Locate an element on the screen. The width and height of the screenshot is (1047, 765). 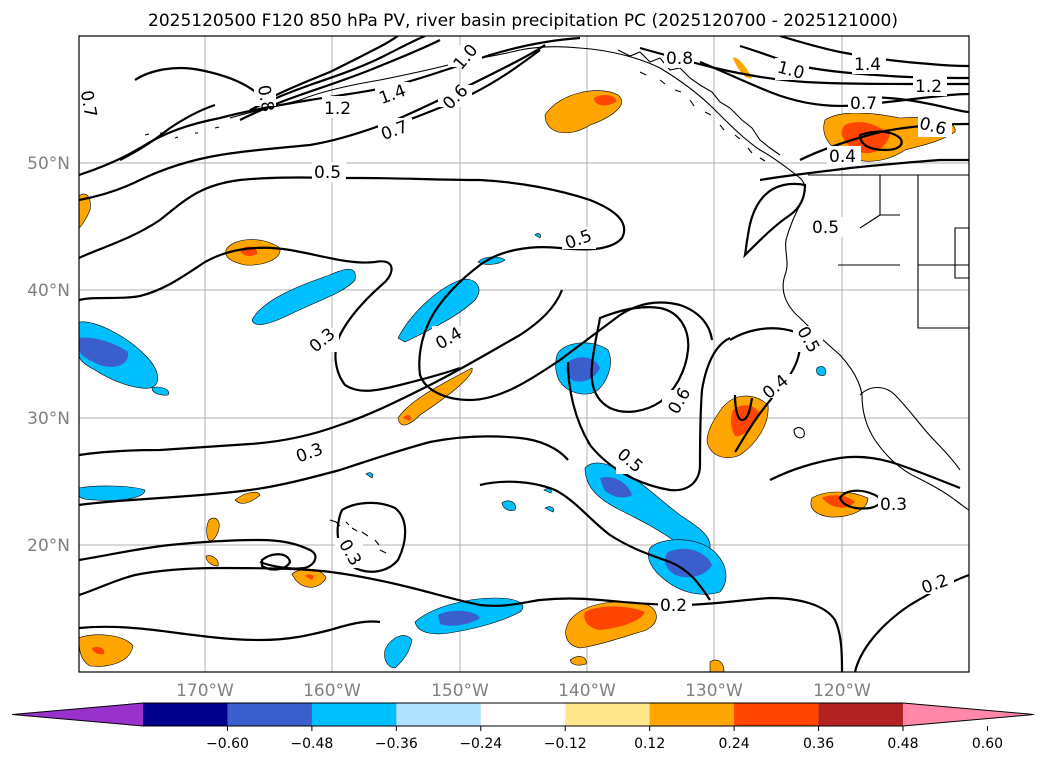
lon-label: 150°W is located at coordinates (460, 691).